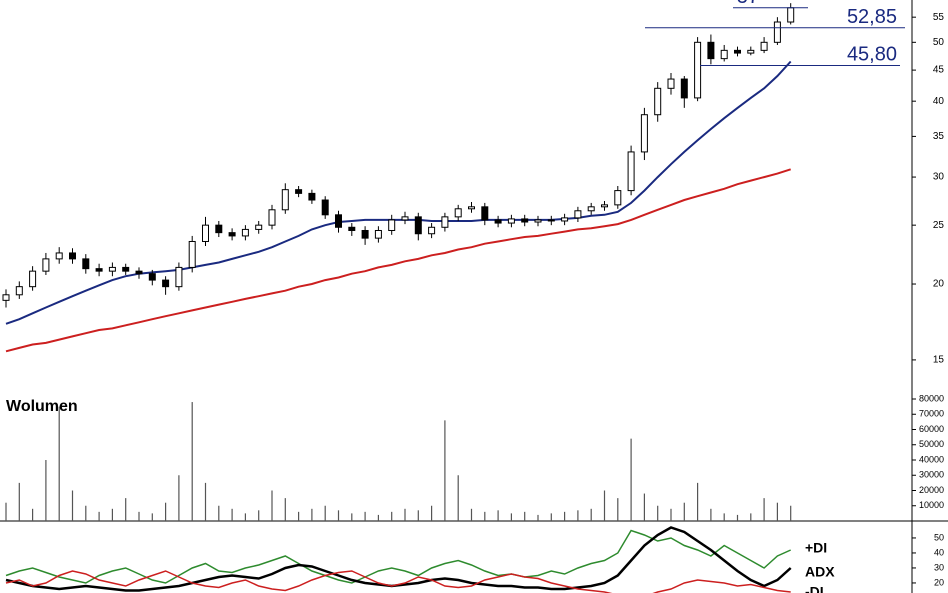 The image size is (948, 593). What do you see at coordinates (931, 505) in the screenshot?
I see `y-tick-label: 10000` at bounding box center [931, 505].